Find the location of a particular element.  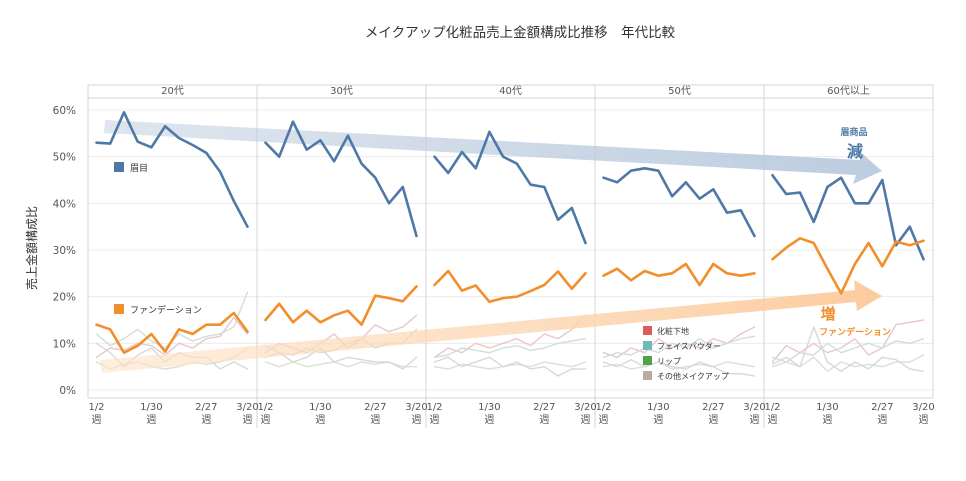

increase-category-label: ファンデーション is located at coordinates (855, 332).